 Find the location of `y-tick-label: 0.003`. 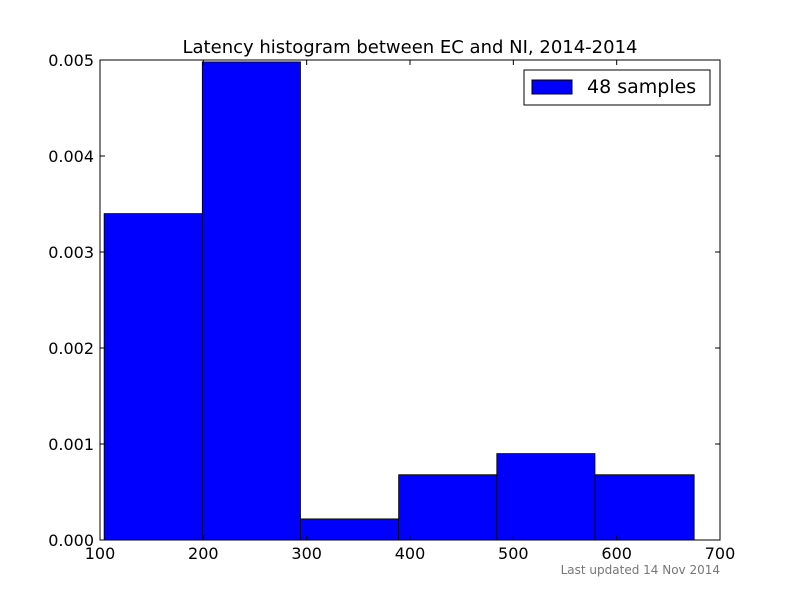

y-tick-label: 0.003 is located at coordinates (71, 252).